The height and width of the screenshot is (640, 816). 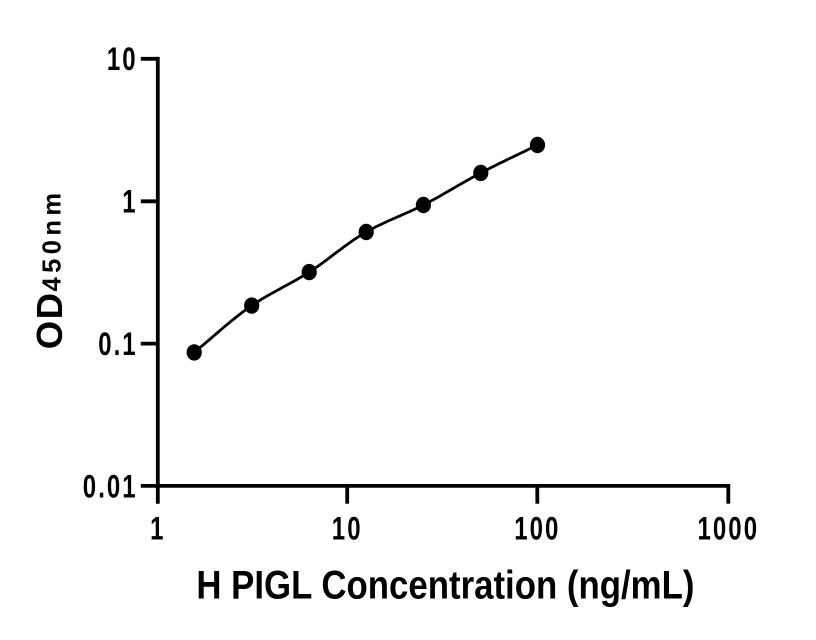 I want to click on svg-text: 0.1, so click(x=118, y=344).